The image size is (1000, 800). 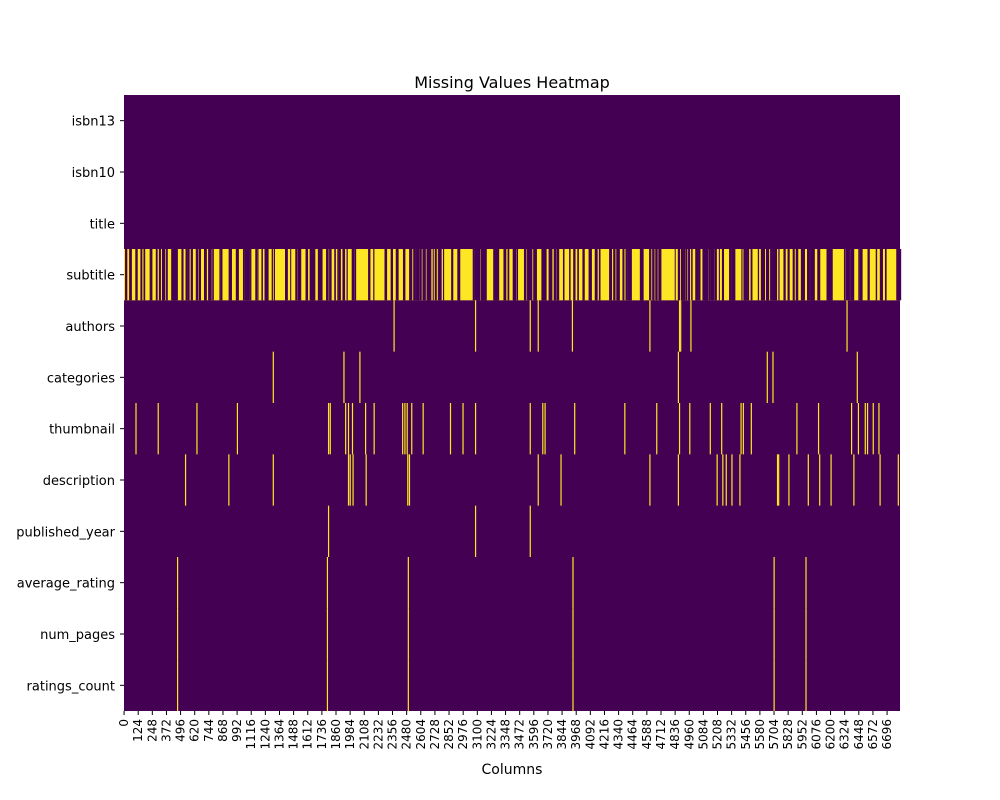 What do you see at coordinates (166, 730) in the screenshot?
I see `x-tick-label: 372` at bounding box center [166, 730].